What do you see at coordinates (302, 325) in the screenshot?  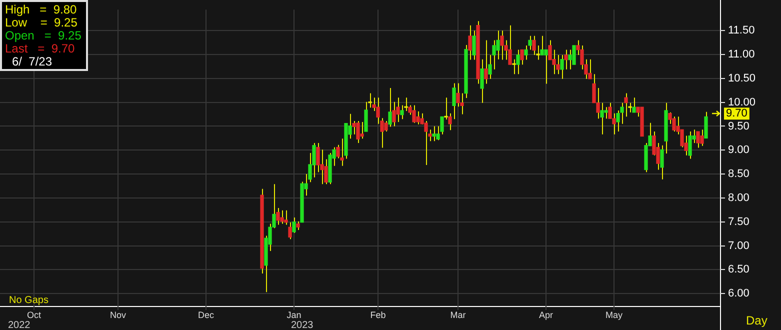 I see `text: 2023` at bounding box center [302, 325].